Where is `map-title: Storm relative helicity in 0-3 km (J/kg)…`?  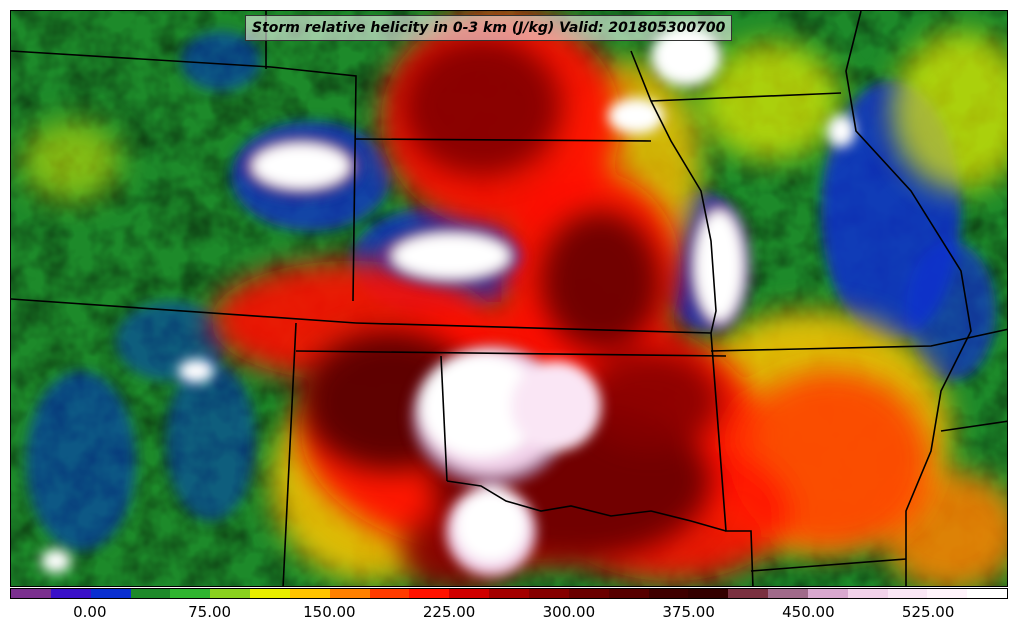 map-title: Storm relative helicity in 0-3 km (J/kg)… is located at coordinates (489, 28).